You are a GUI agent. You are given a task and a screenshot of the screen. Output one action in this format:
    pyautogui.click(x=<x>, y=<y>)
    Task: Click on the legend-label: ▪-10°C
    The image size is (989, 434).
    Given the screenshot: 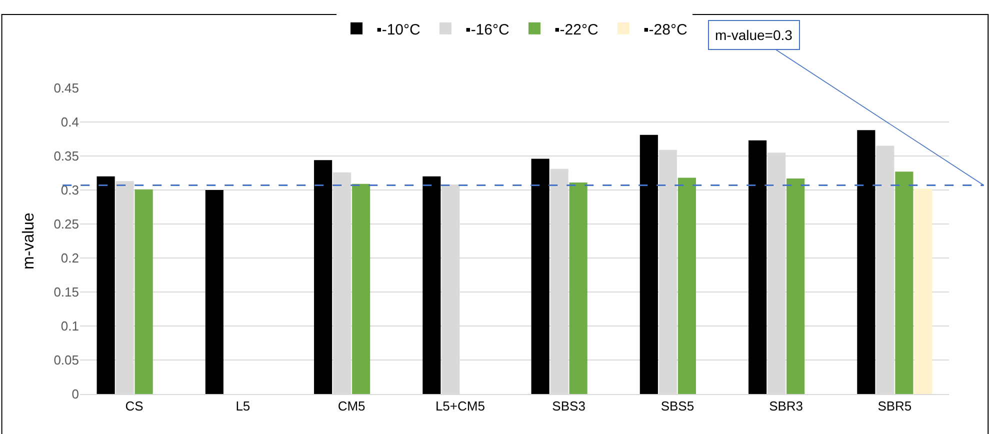 What is the action you would take?
    pyautogui.click(x=398, y=29)
    